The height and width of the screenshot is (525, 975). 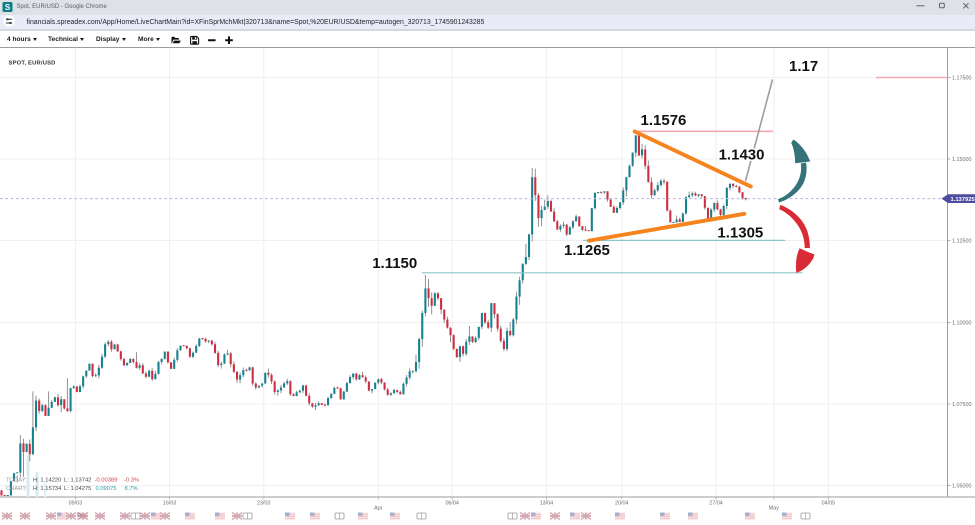 What do you see at coordinates (76, 504) in the screenshot?
I see `svg-text: 09/03` at bounding box center [76, 504].